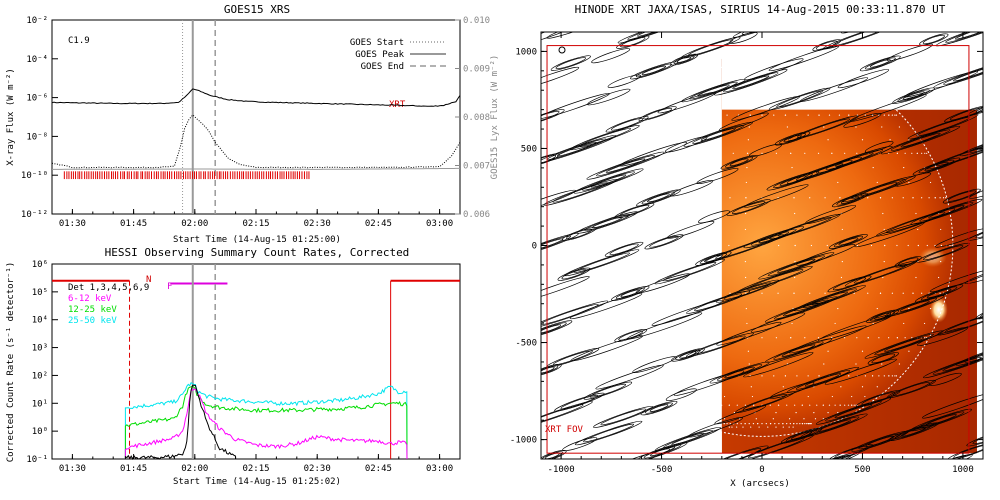 Image resolution: width=1000 pixels, height=500 pixels. I want to click on goes-ytick-label-1: 10⁻¹⁰, so click(34, 176).